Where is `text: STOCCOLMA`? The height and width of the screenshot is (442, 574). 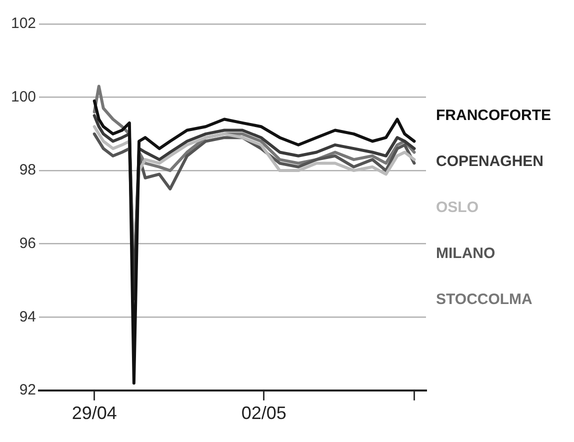 text: STOCCOLMA is located at coordinates (485, 300).